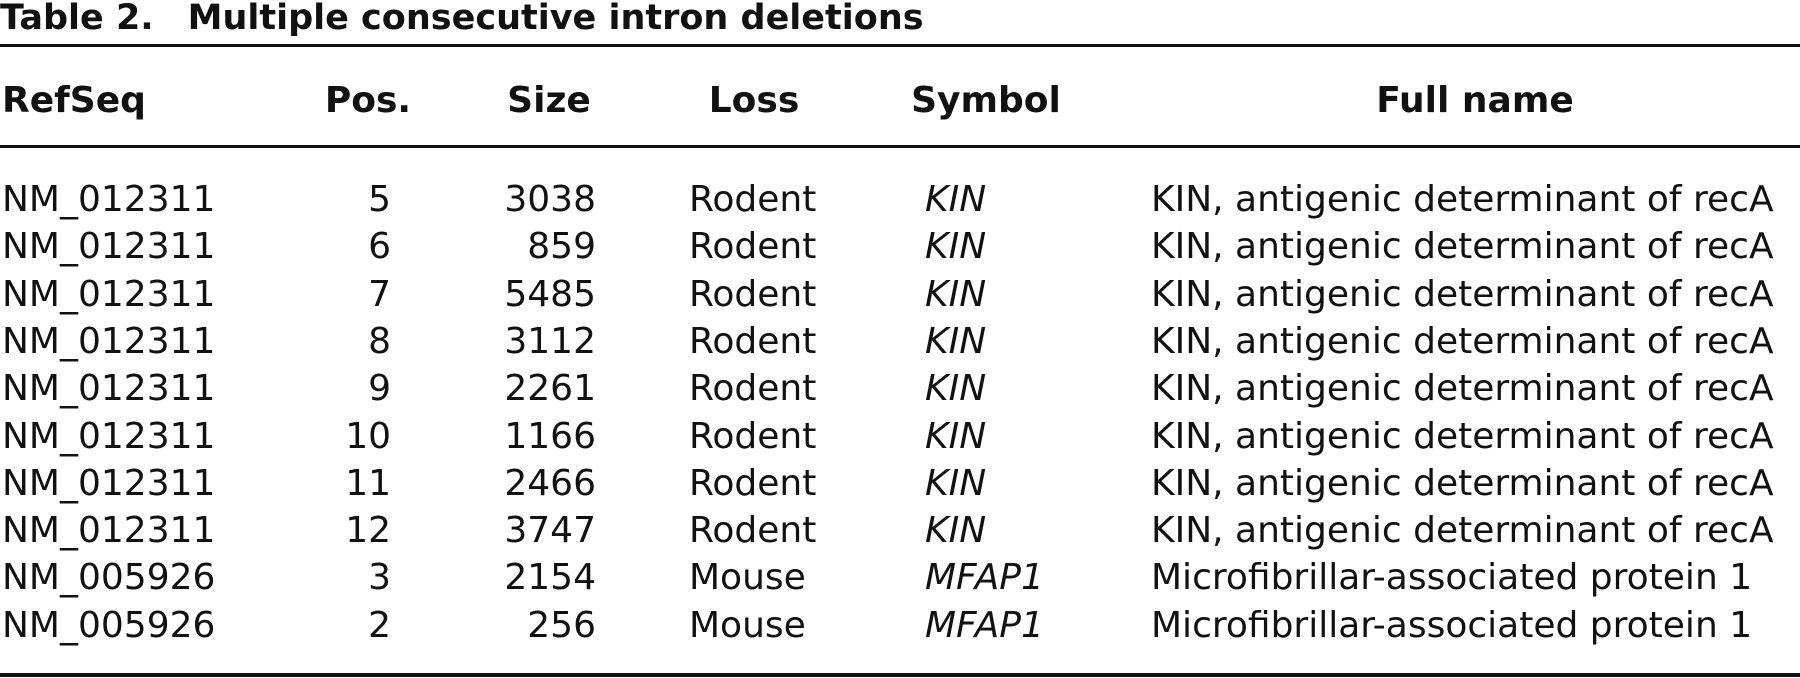  I want to click on table-cell: 3747, so click(550, 531).